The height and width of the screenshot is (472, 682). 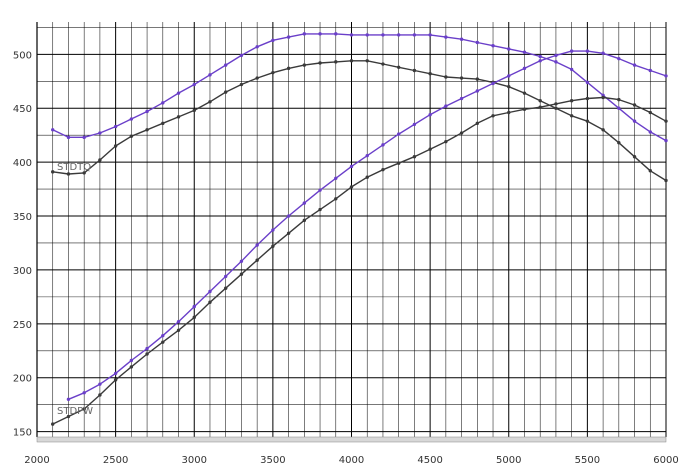 I want to click on x-tick-label: 3500, so click(x=272, y=460).